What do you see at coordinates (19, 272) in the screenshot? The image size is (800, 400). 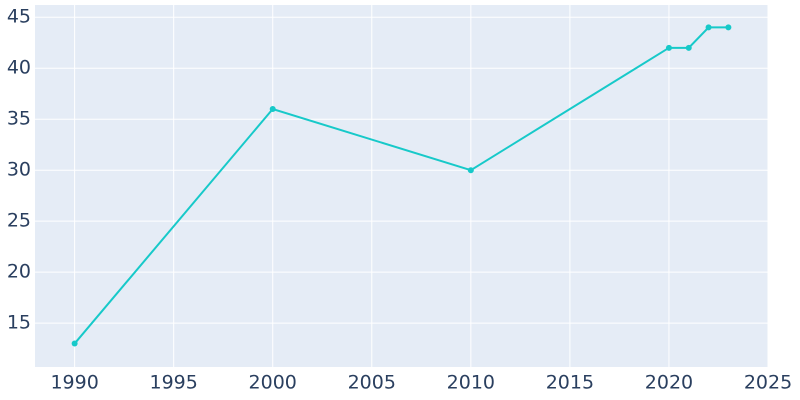 I see `y-tick-label: 20` at bounding box center [19, 272].